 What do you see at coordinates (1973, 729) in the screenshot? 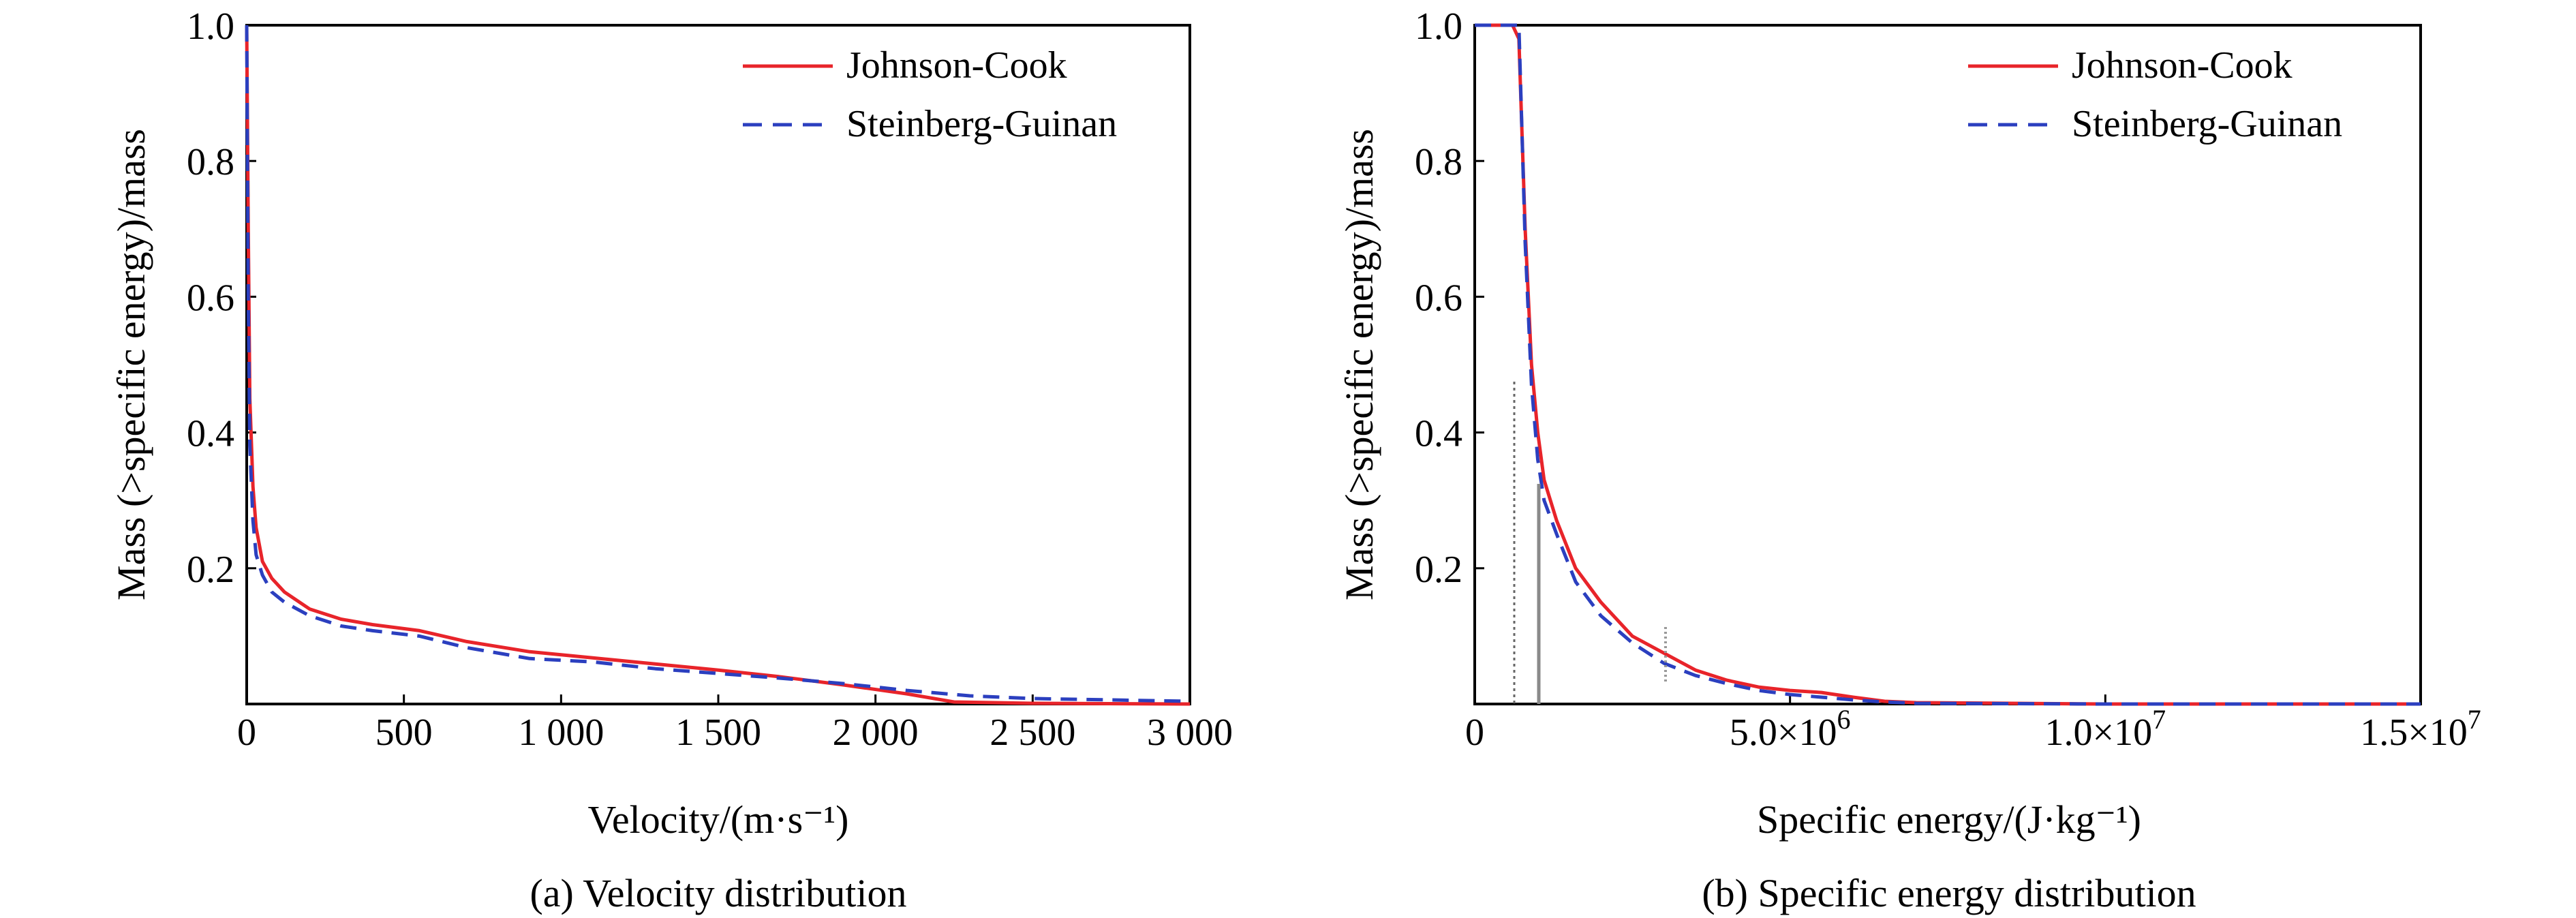
I see `x-tick-labels: 0 5.0×10⁶ 1.0×10⁷ 1.5×10⁷` at bounding box center [1973, 729].